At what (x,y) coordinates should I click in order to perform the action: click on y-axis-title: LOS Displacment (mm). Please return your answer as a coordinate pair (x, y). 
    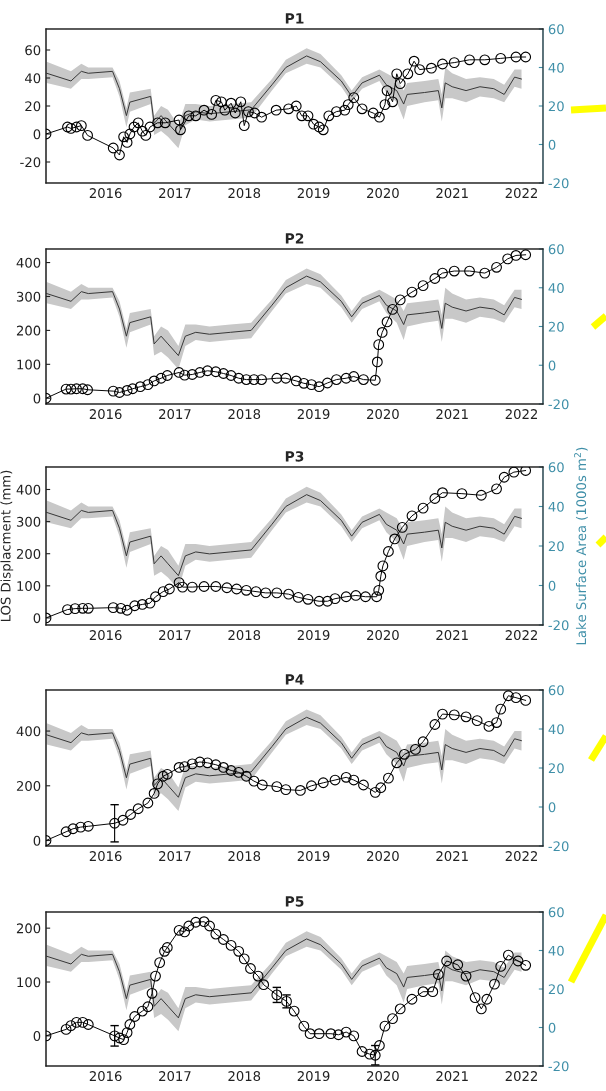
    Looking at the image, I should click on (7, 546).